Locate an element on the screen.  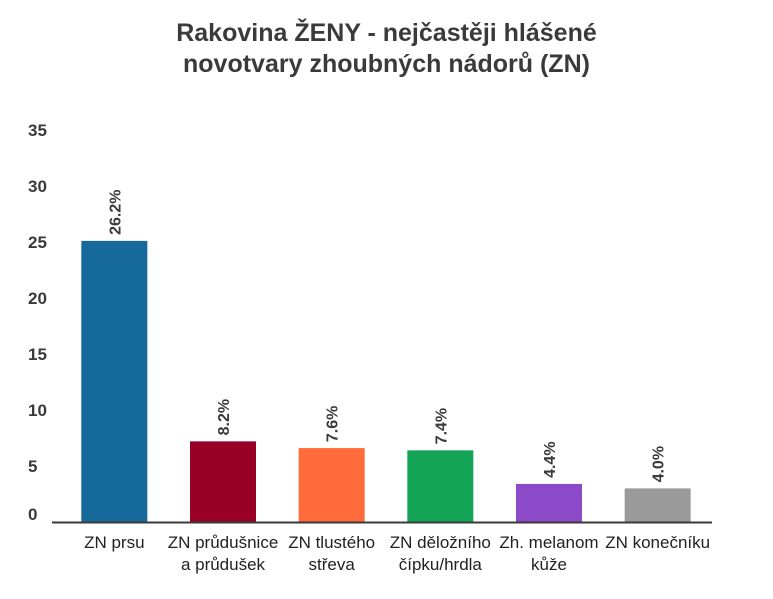
data-label: 8.2% is located at coordinates (224, 417).